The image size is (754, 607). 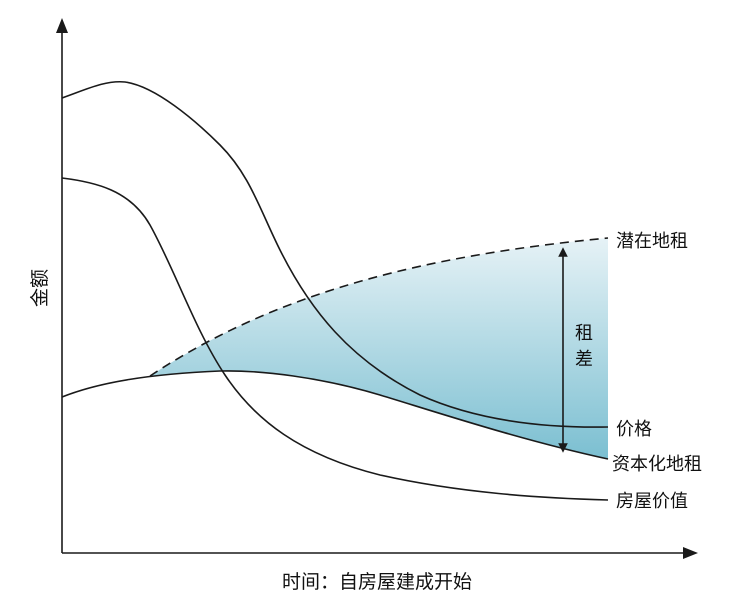 What do you see at coordinates (335, 415) in the screenshot?
I see `capitalized-rent-curve` at bounding box center [335, 415].